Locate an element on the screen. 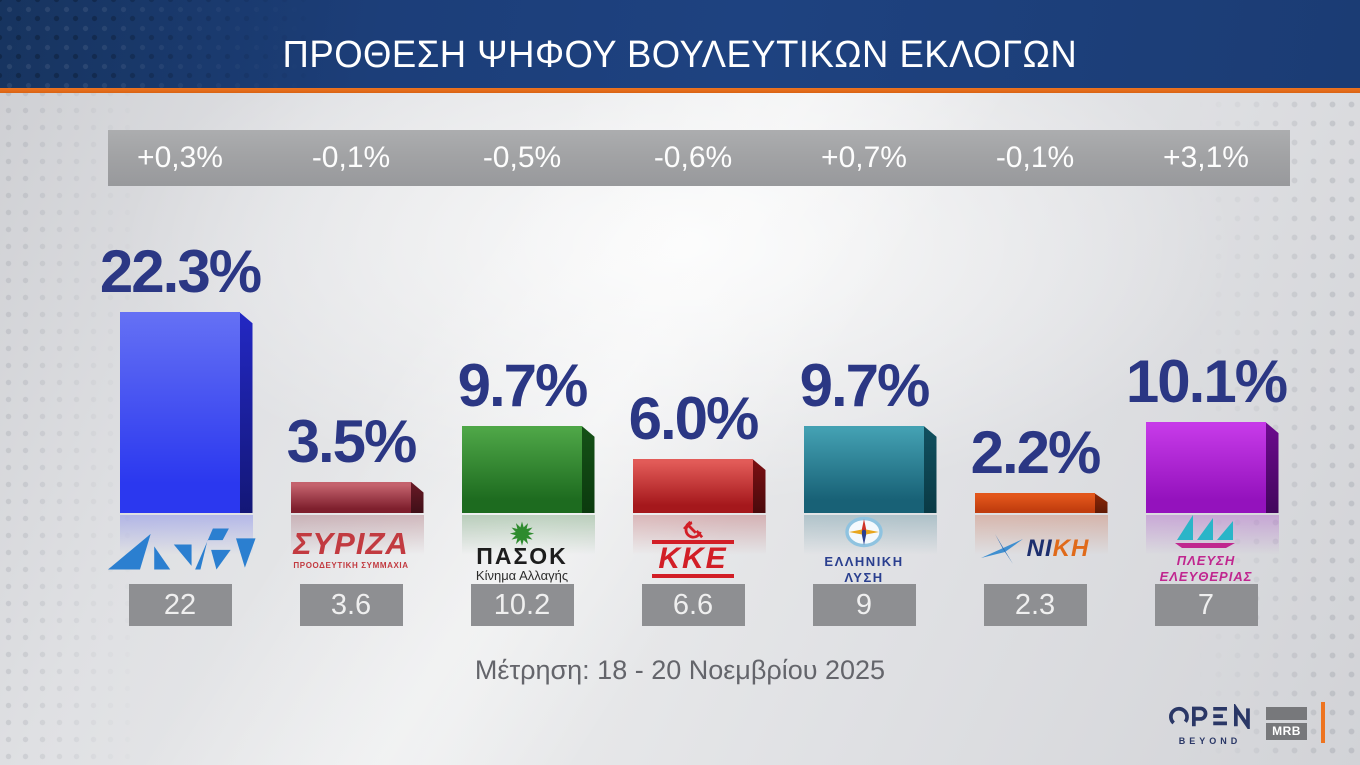 This screenshot has width=1360, height=765. party-column-pasok: -0,5% 9.7% ΠΑΣΟΚ Κίνημα Αλλαγής 10.2 is located at coordinates (522, 382).